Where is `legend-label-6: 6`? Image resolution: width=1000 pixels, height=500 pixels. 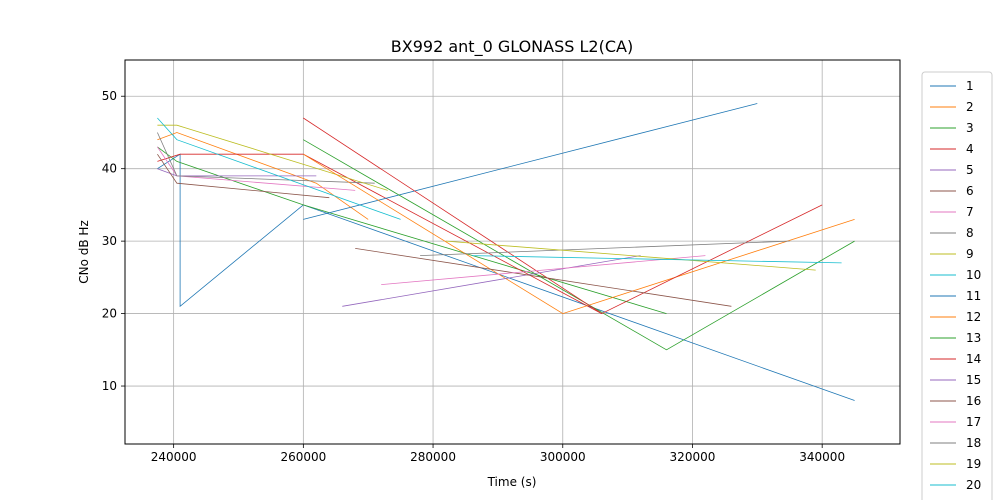
legend-label-6: 6 is located at coordinates (970, 191).